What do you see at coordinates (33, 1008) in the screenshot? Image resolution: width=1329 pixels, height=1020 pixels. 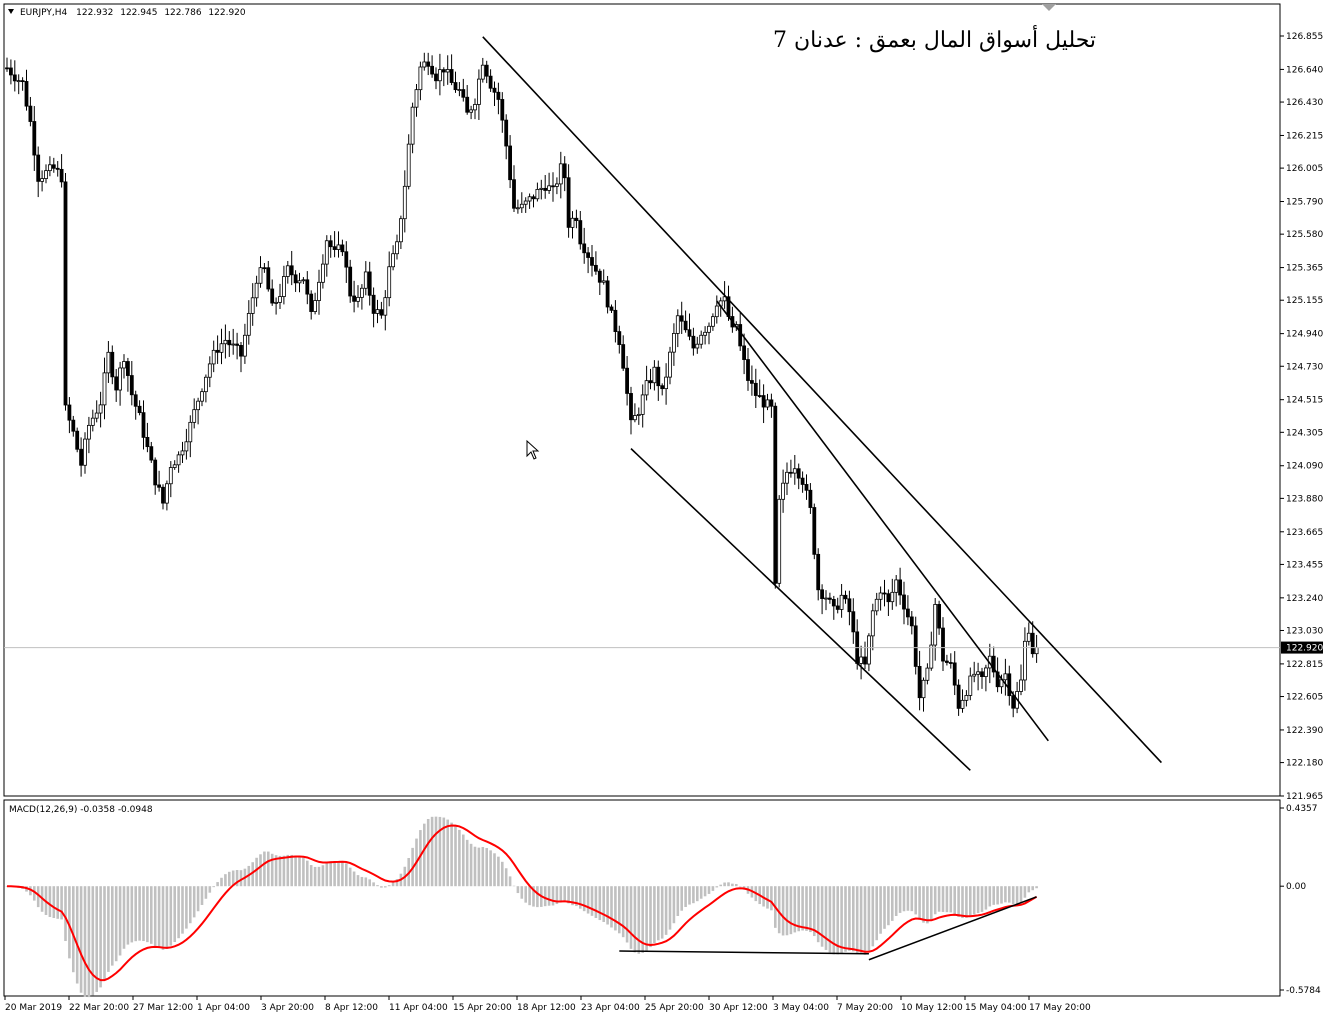 I see `time-tick-label: 20 Mar 2019` at bounding box center [33, 1008].